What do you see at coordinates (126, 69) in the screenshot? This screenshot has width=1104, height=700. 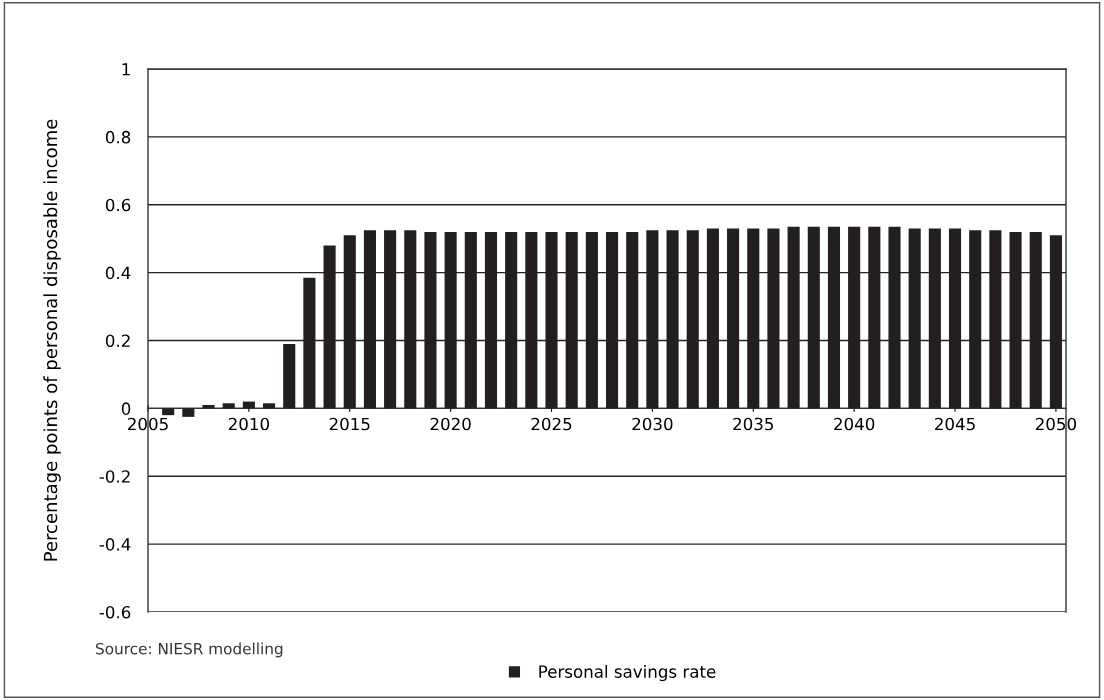 I see `y-tick-label: 1` at bounding box center [126, 69].